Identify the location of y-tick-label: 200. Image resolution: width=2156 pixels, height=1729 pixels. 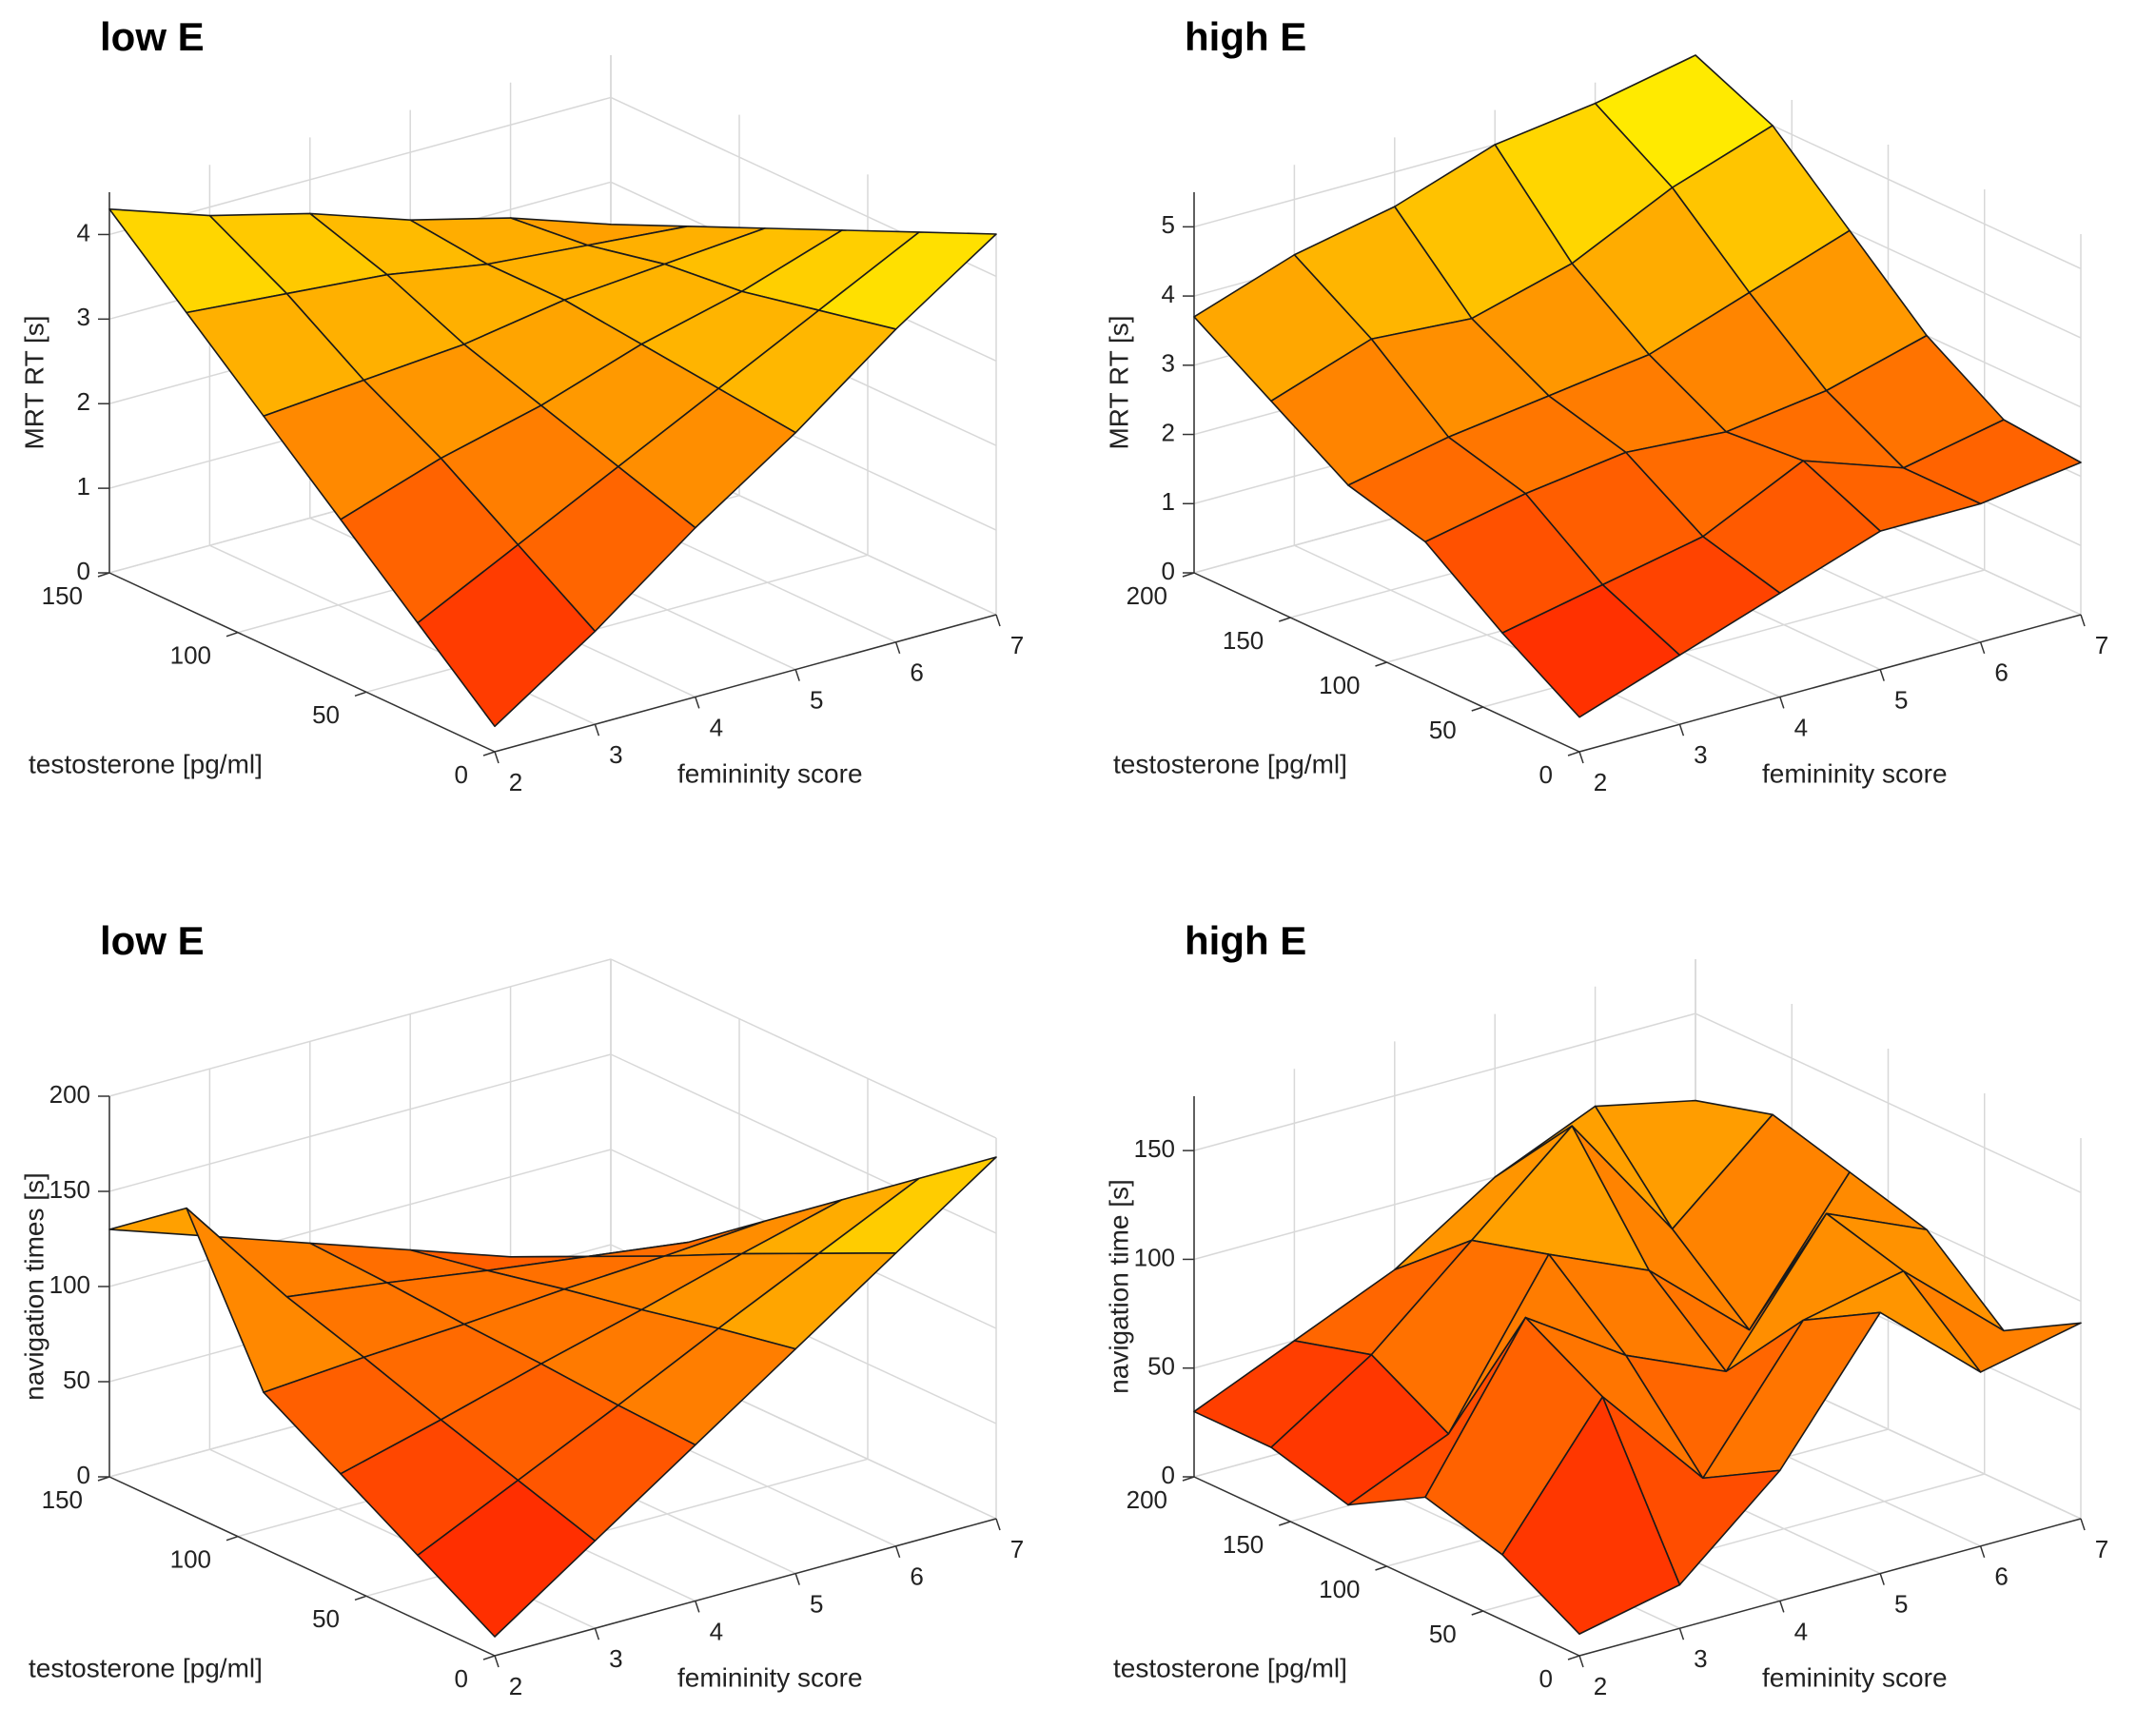
(1147, 1499).